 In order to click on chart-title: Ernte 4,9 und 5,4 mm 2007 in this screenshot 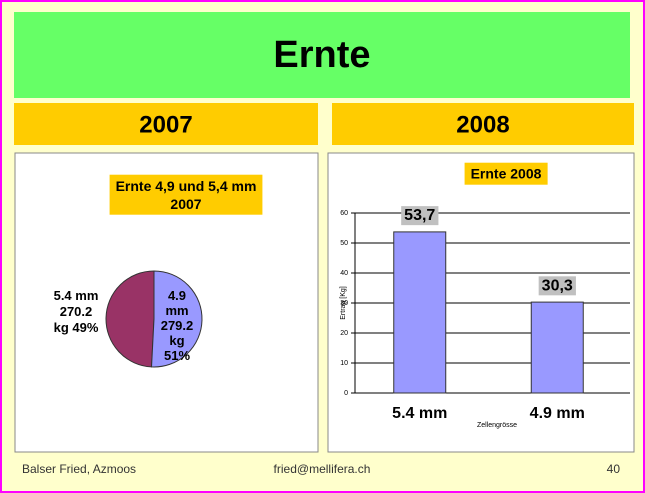, I will do `click(186, 195)`.